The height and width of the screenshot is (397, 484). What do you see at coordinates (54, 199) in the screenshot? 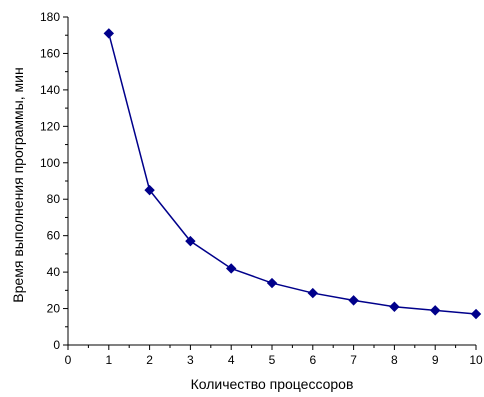
I see `y-tick-label: 80` at bounding box center [54, 199].